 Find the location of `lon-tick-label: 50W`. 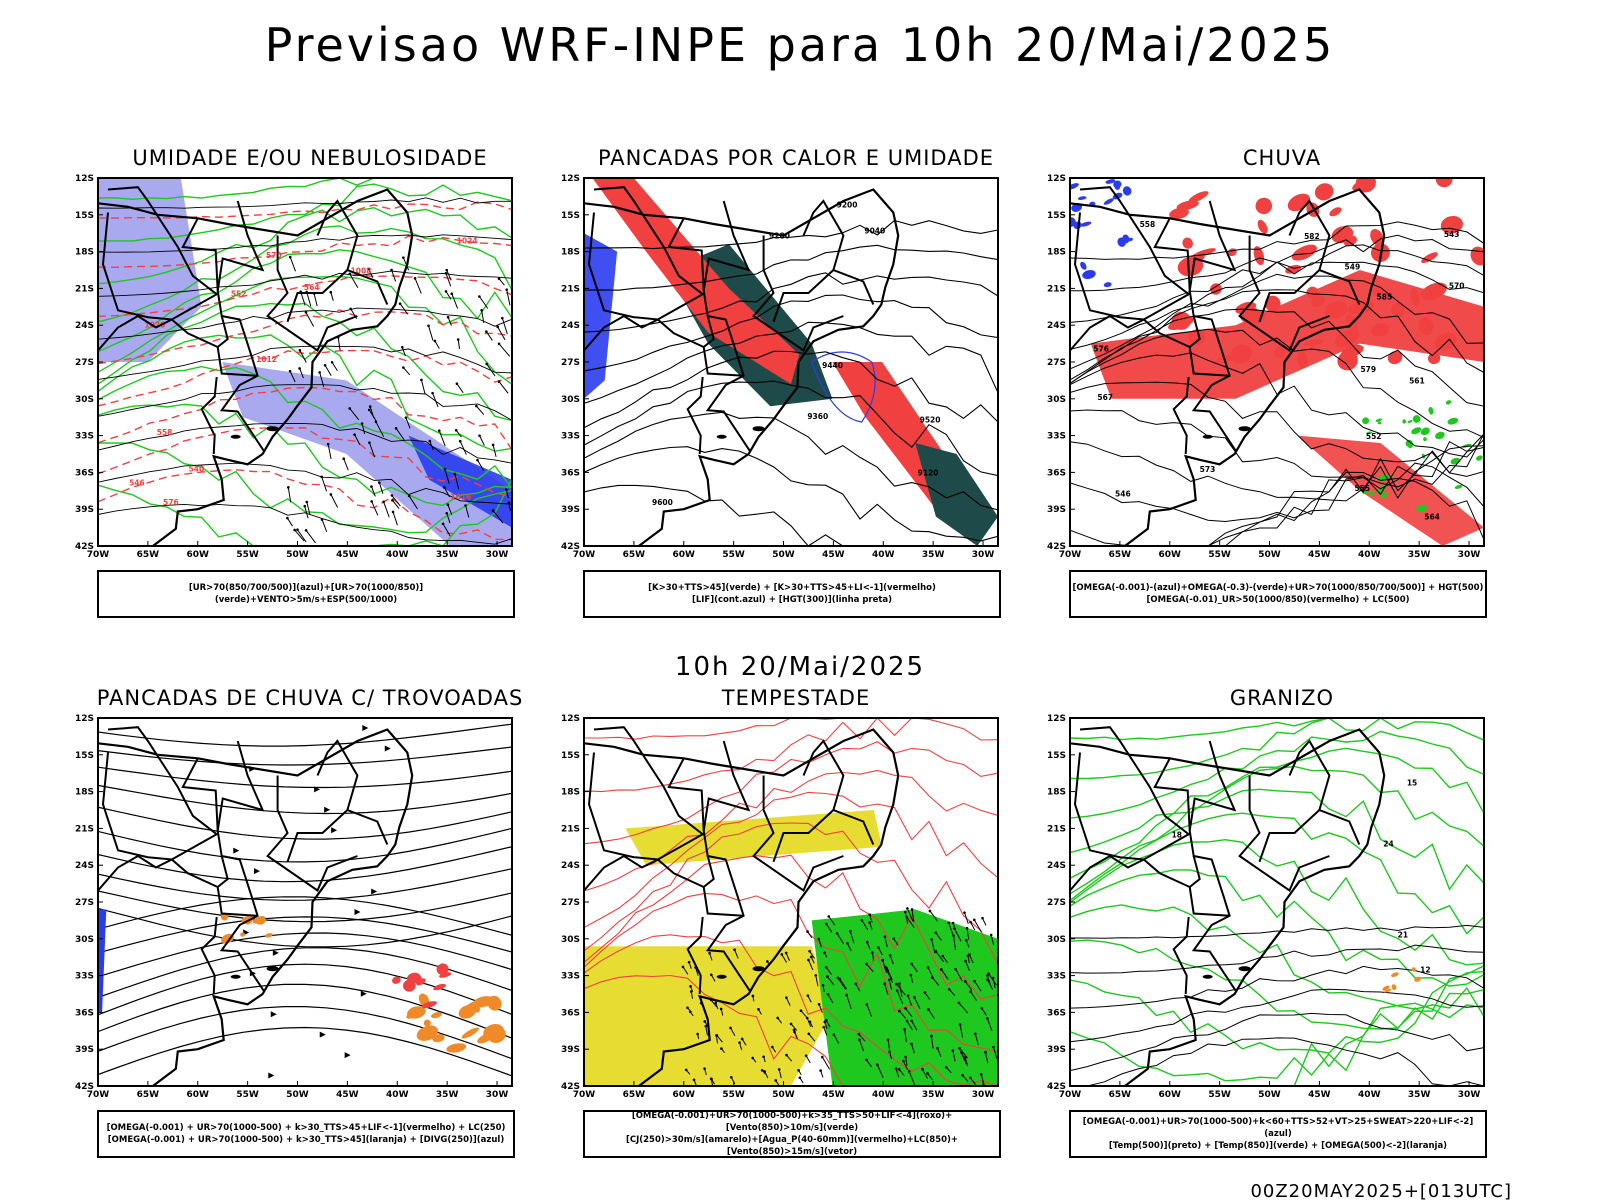

lon-tick-label: 50W is located at coordinates (297, 555).